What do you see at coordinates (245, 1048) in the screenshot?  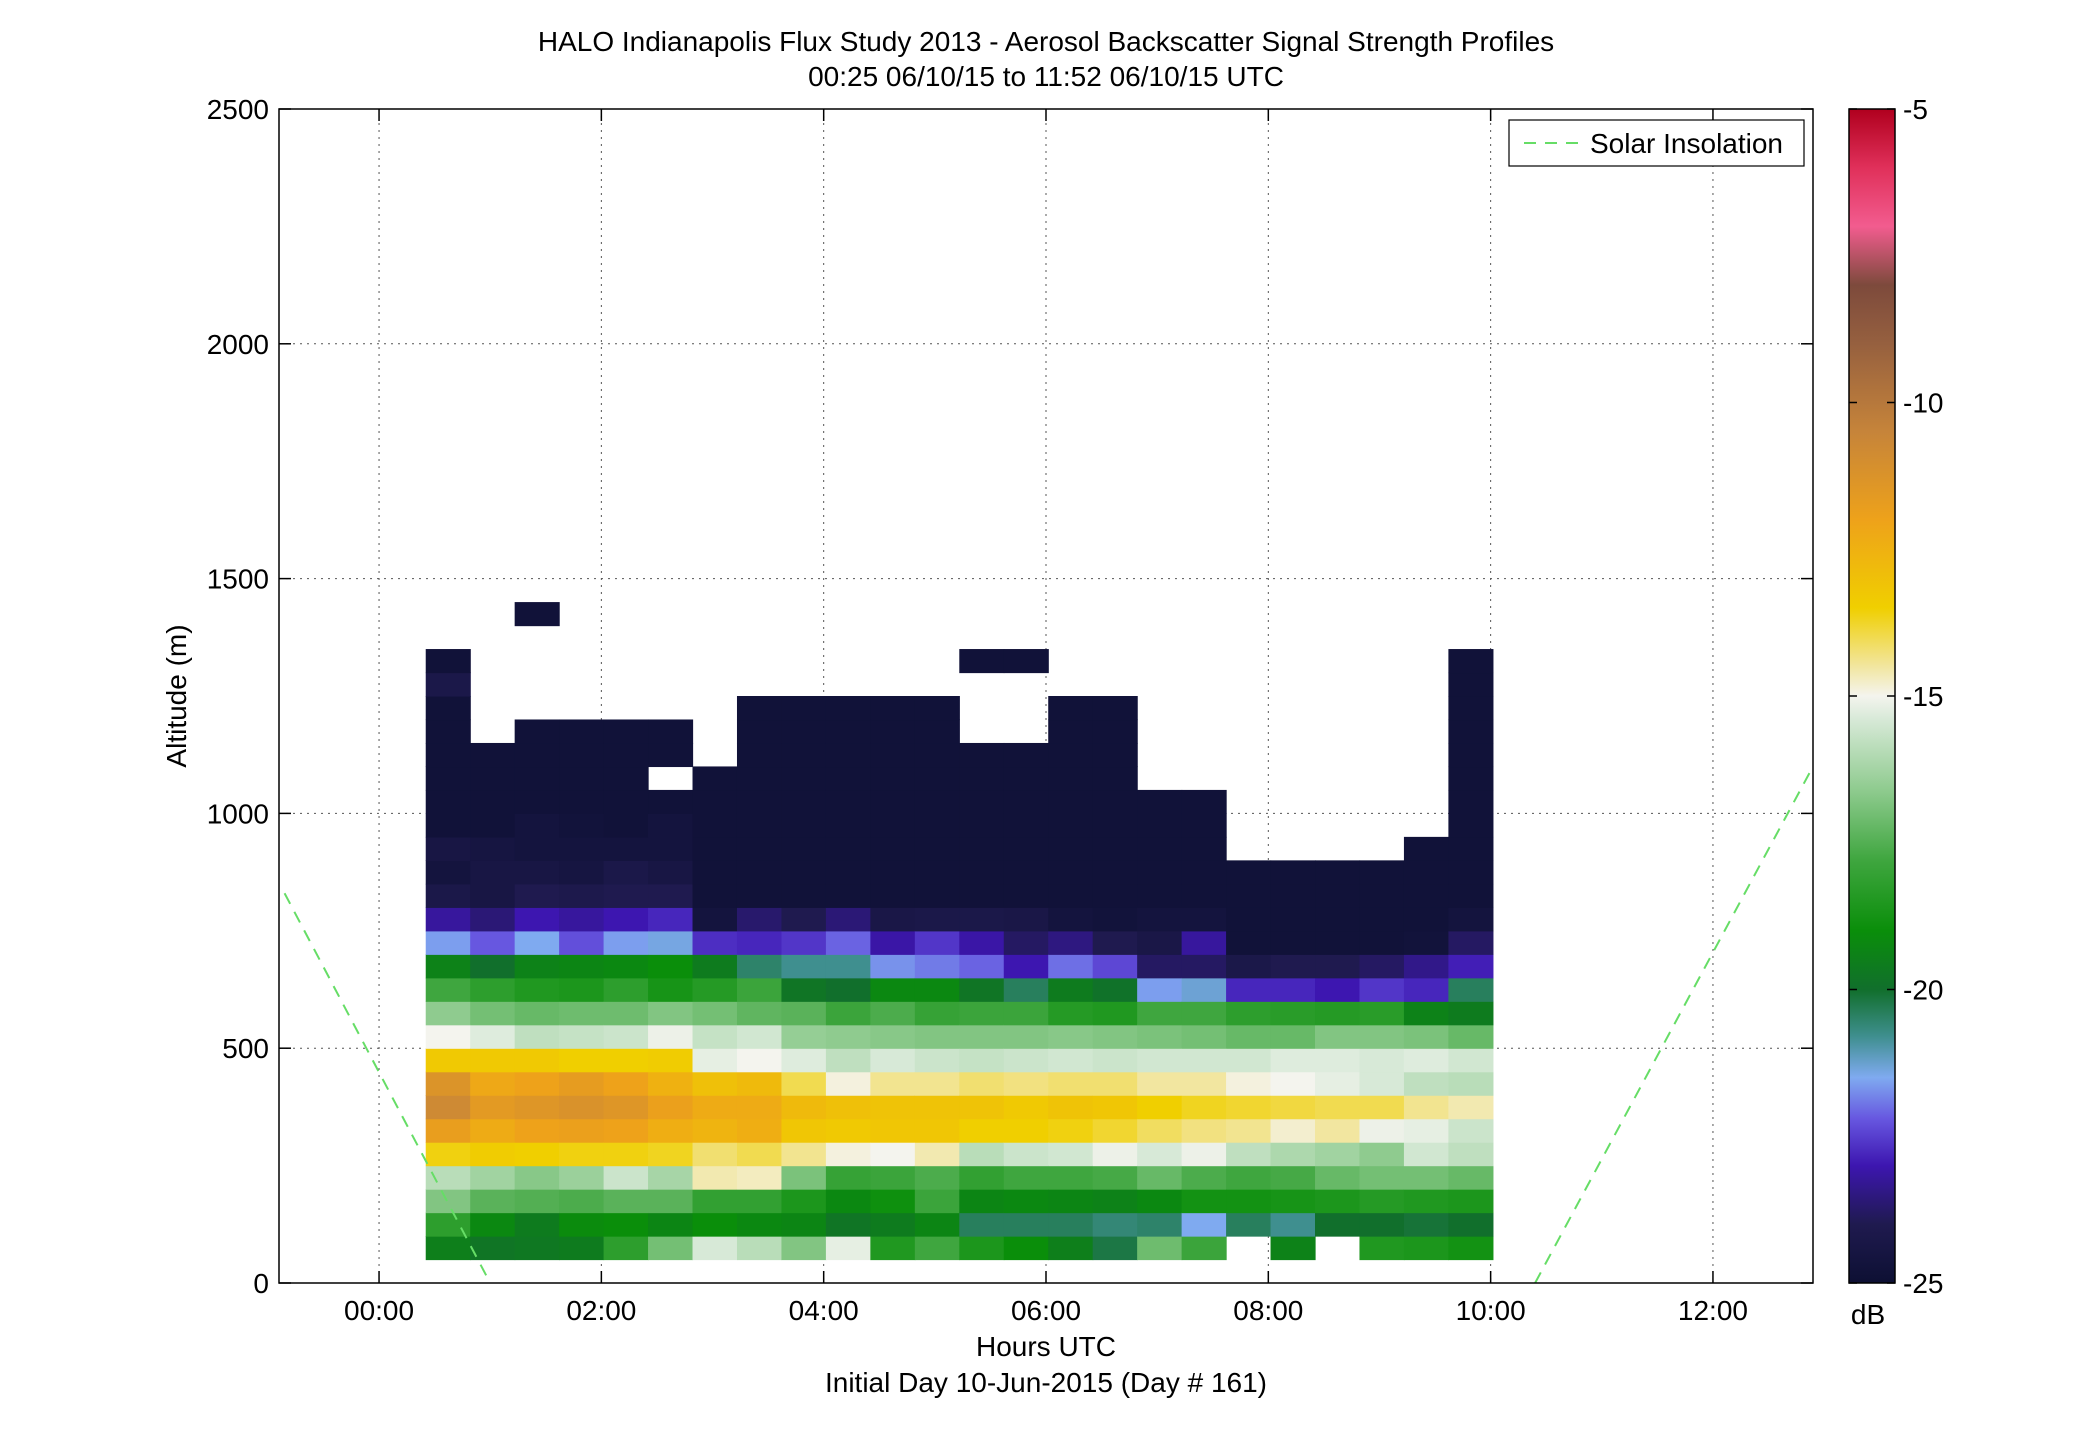 I see `y-tick-label: 500` at bounding box center [245, 1048].